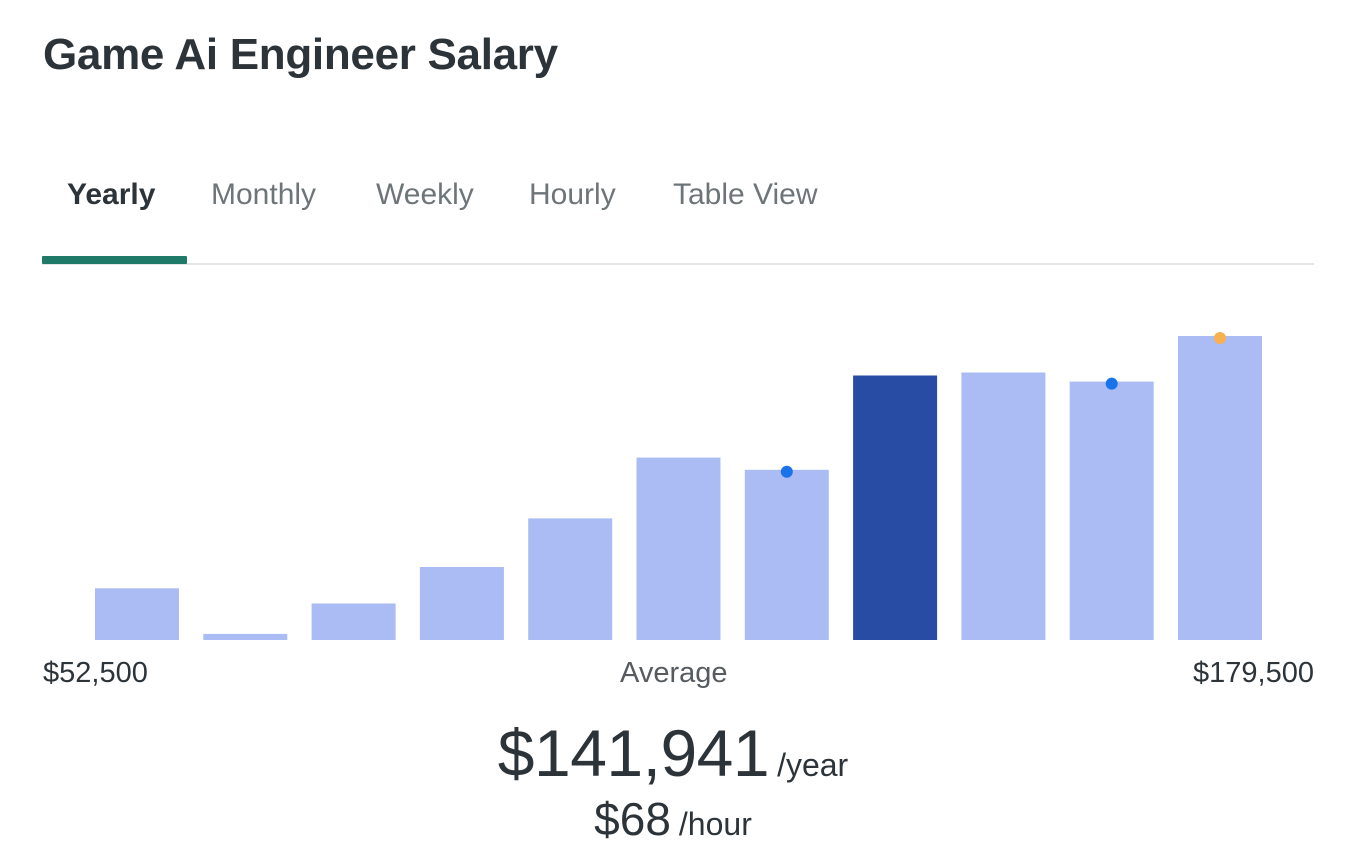  Describe the element at coordinates (572, 194) in the screenshot. I see `tab-hourly: Hourly` at that location.